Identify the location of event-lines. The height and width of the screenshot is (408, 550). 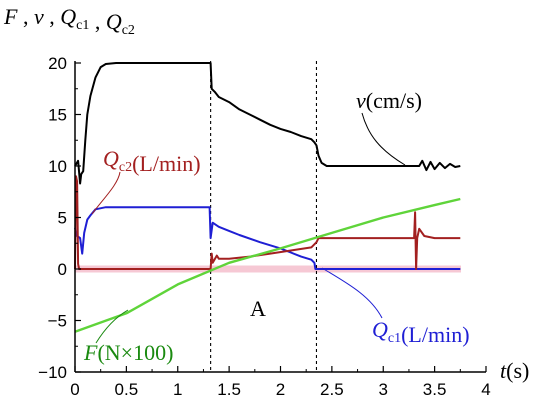
(264, 216).